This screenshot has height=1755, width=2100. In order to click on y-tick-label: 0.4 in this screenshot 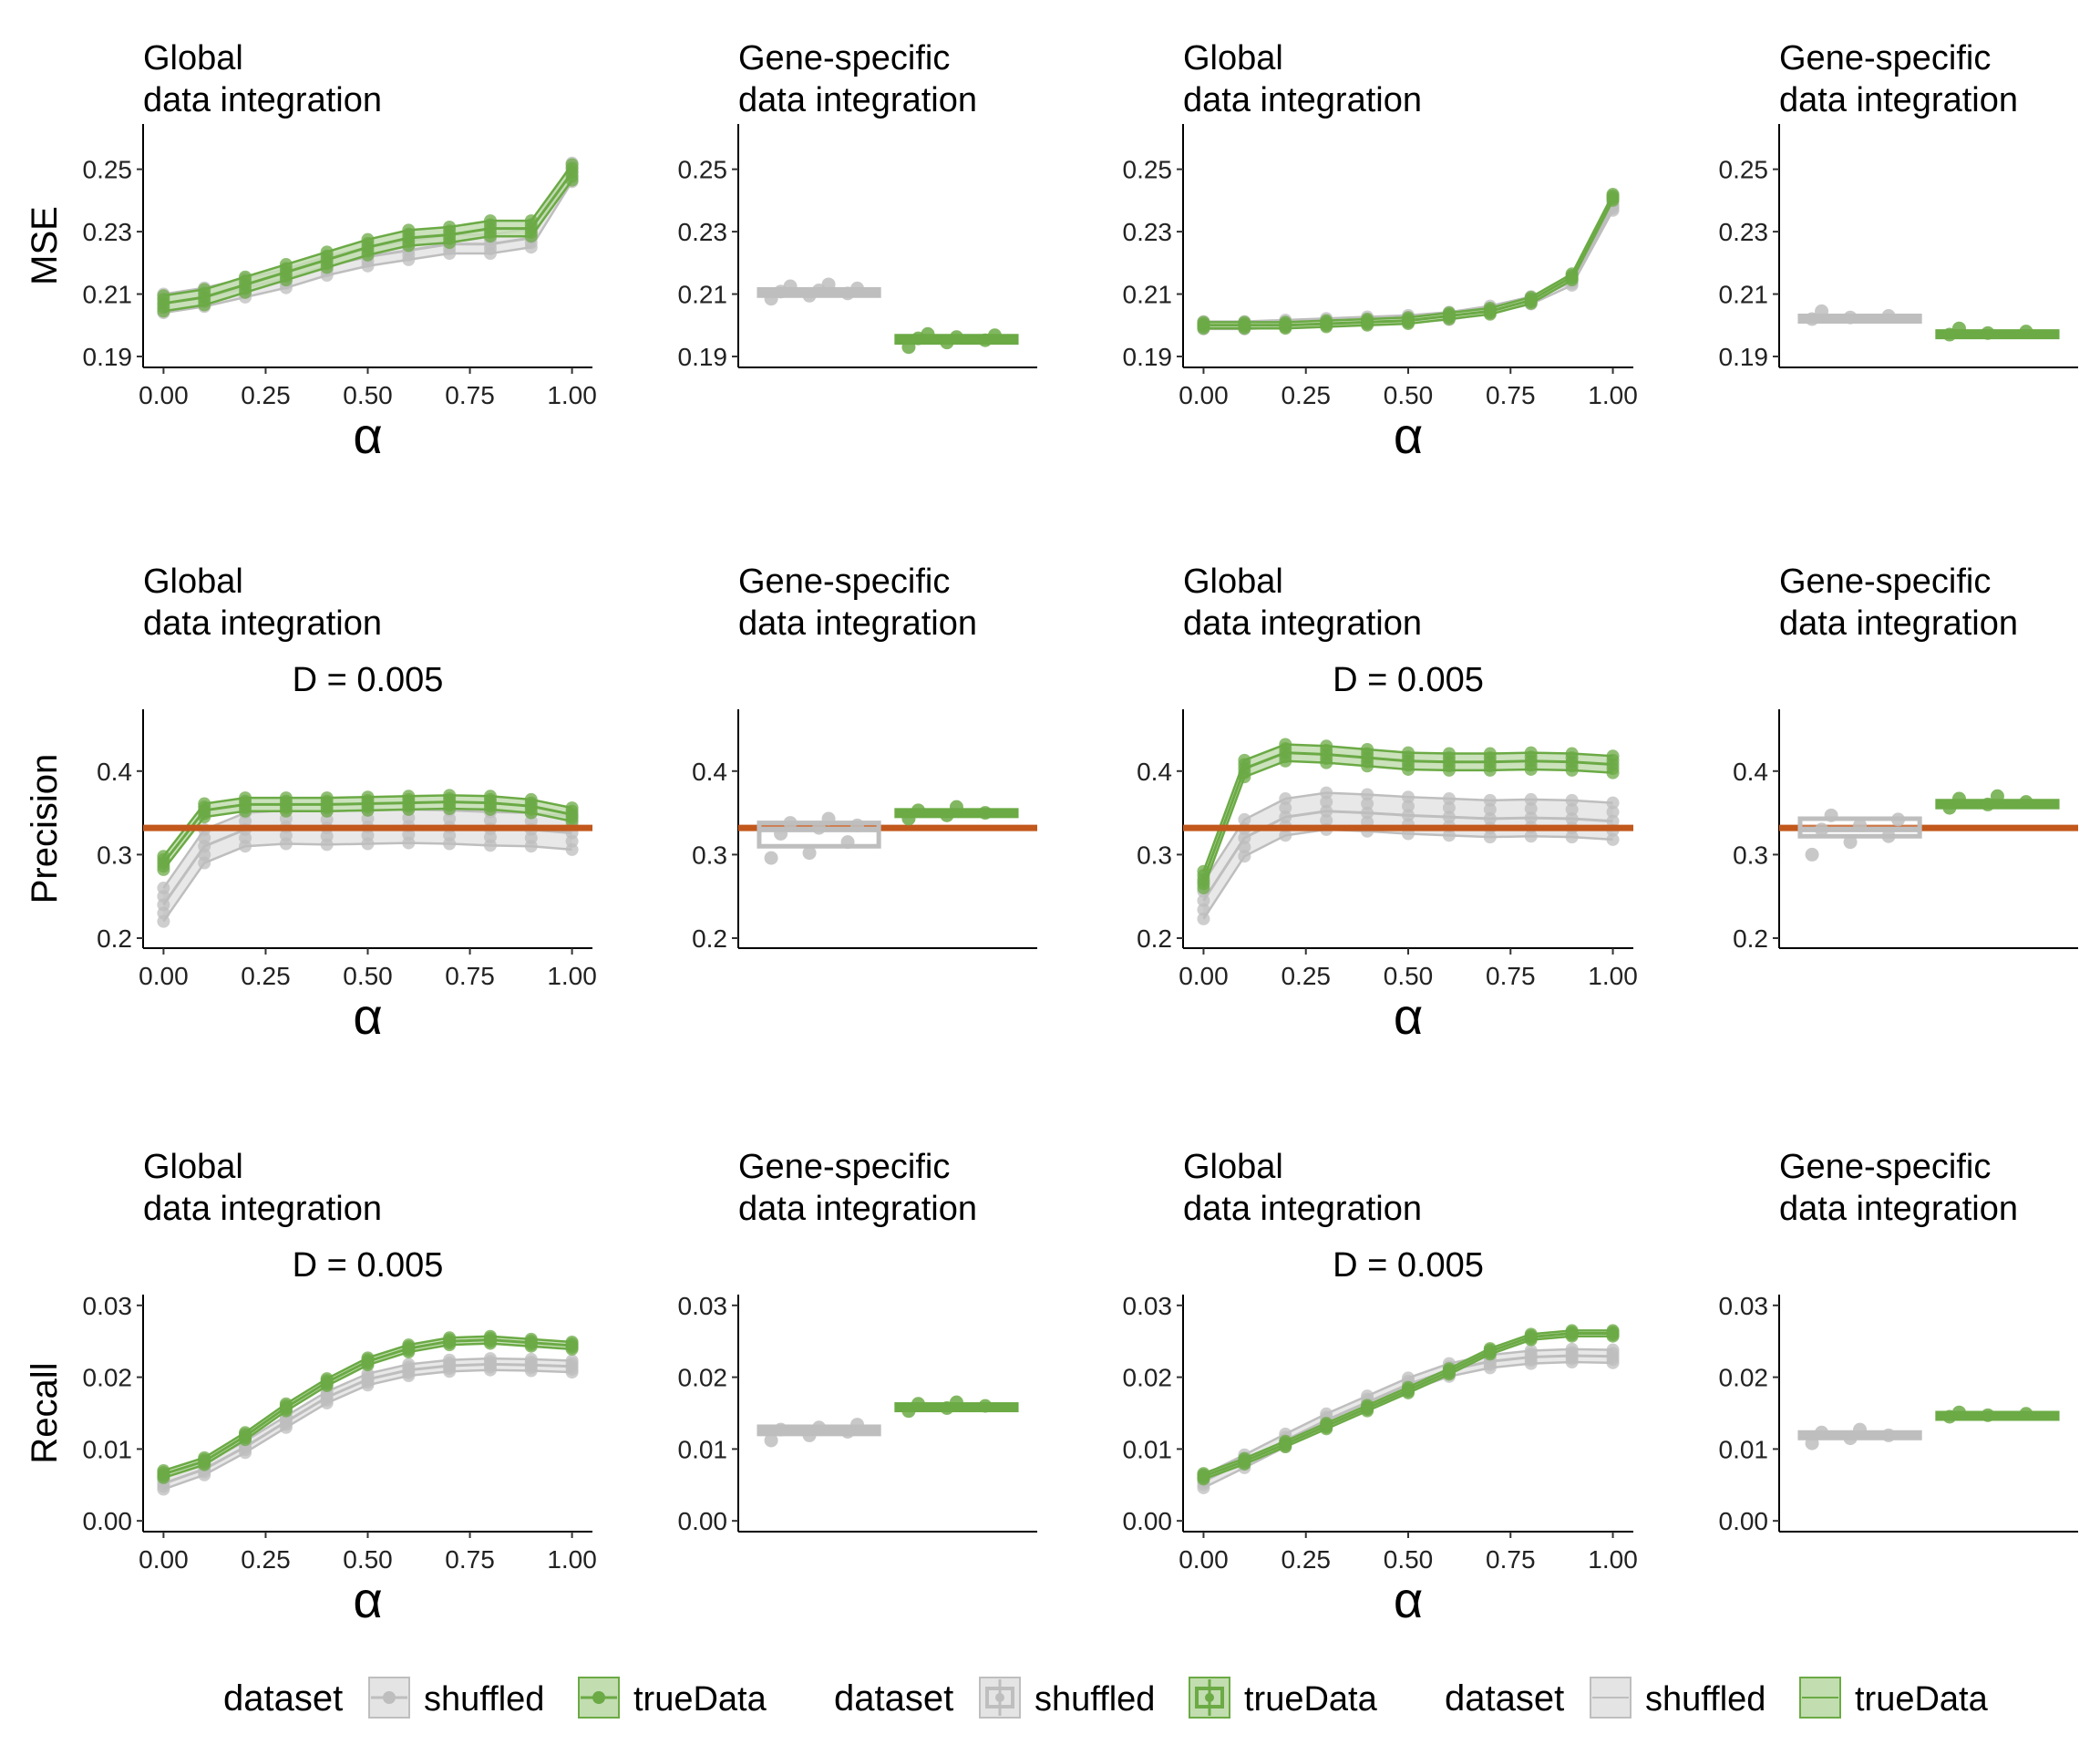, I will do `click(1154, 772)`.